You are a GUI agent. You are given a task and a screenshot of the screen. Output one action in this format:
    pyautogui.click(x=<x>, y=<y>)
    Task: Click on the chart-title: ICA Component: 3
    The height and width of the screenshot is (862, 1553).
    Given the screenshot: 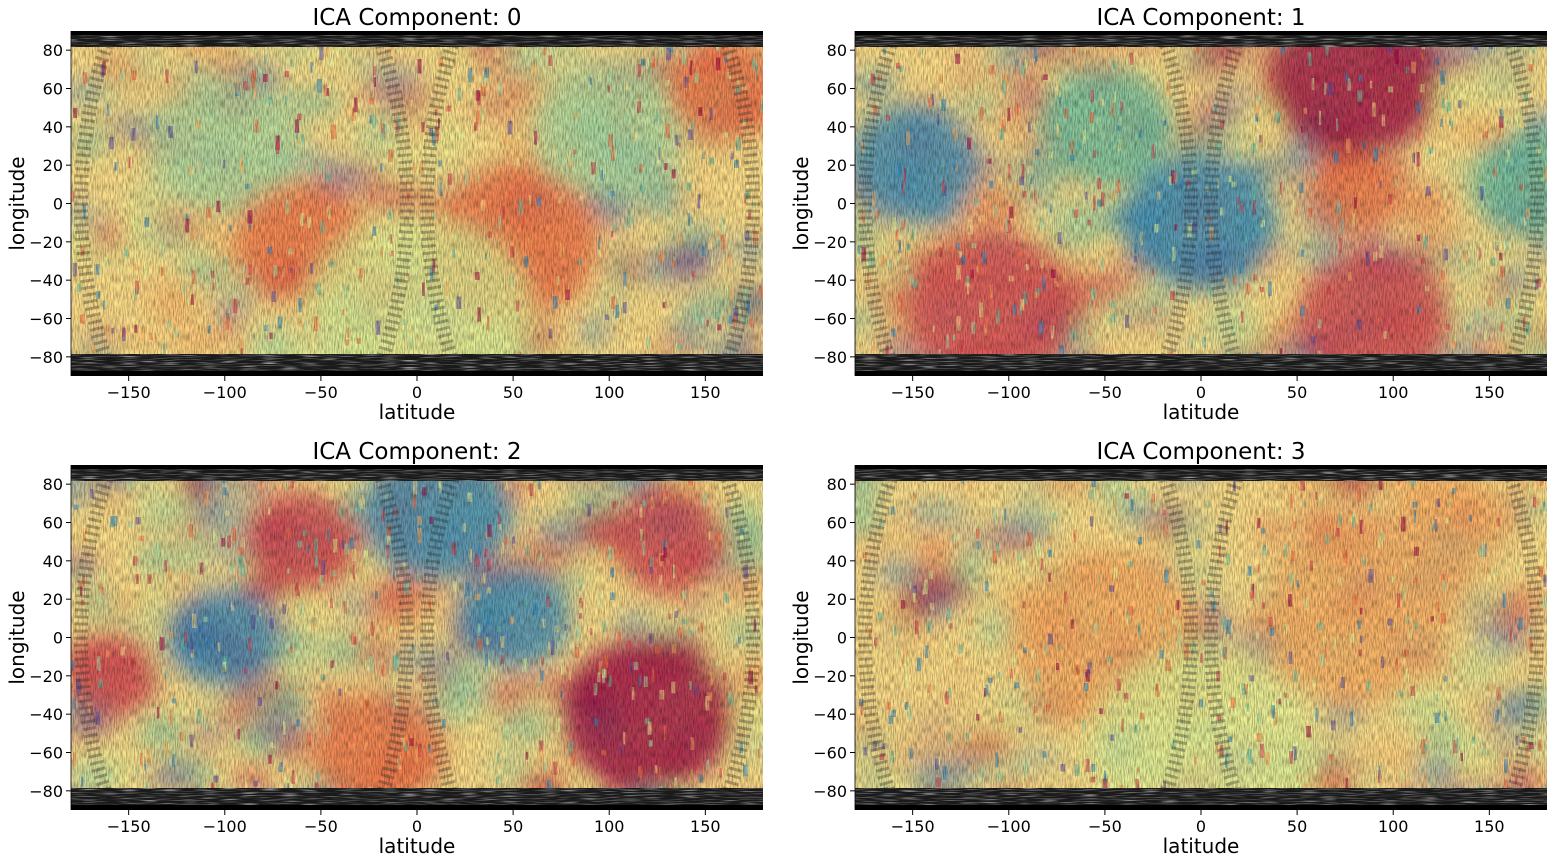 What is the action you would take?
    pyautogui.click(x=1200, y=452)
    